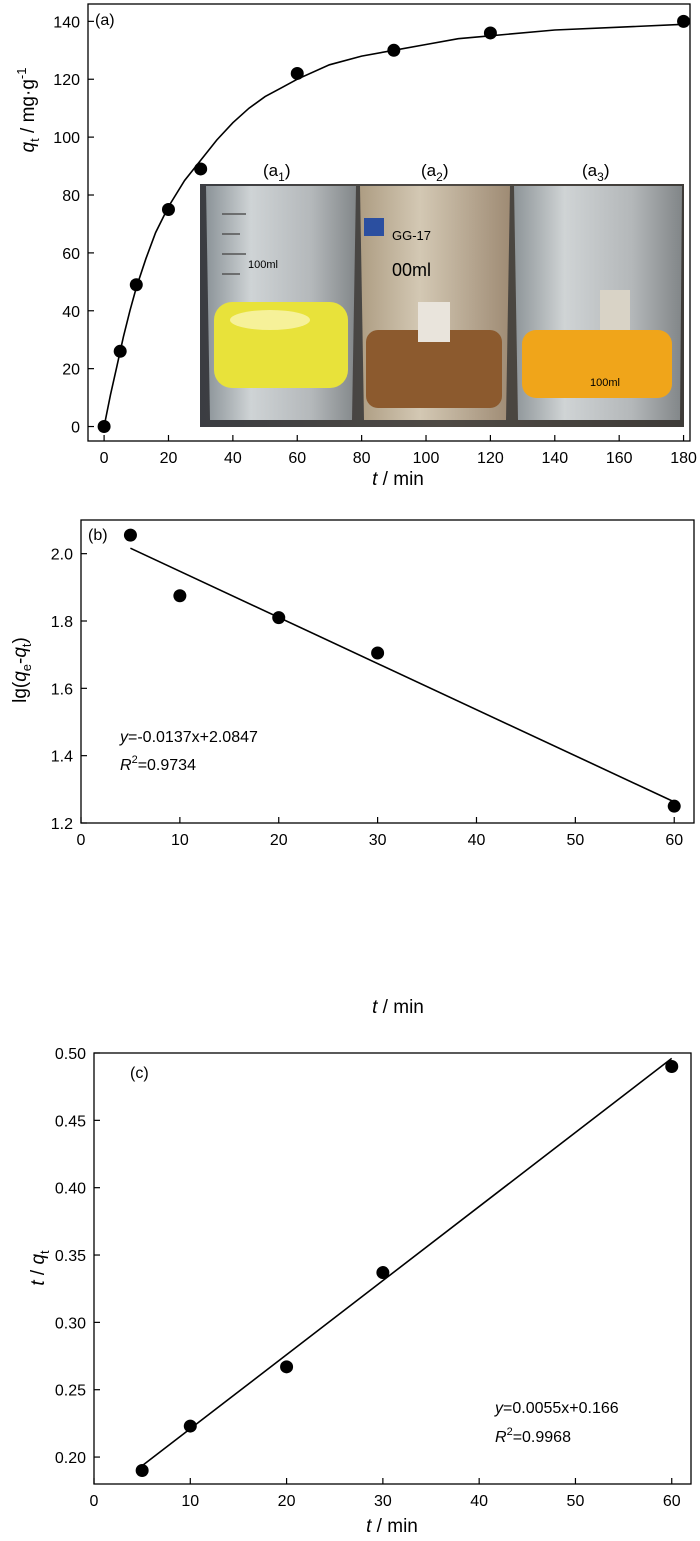 This screenshot has height=1541, width=700. What do you see at coordinates (398, 1007) in the screenshot?
I see `chart-b-xlabel: t / min` at bounding box center [398, 1007].